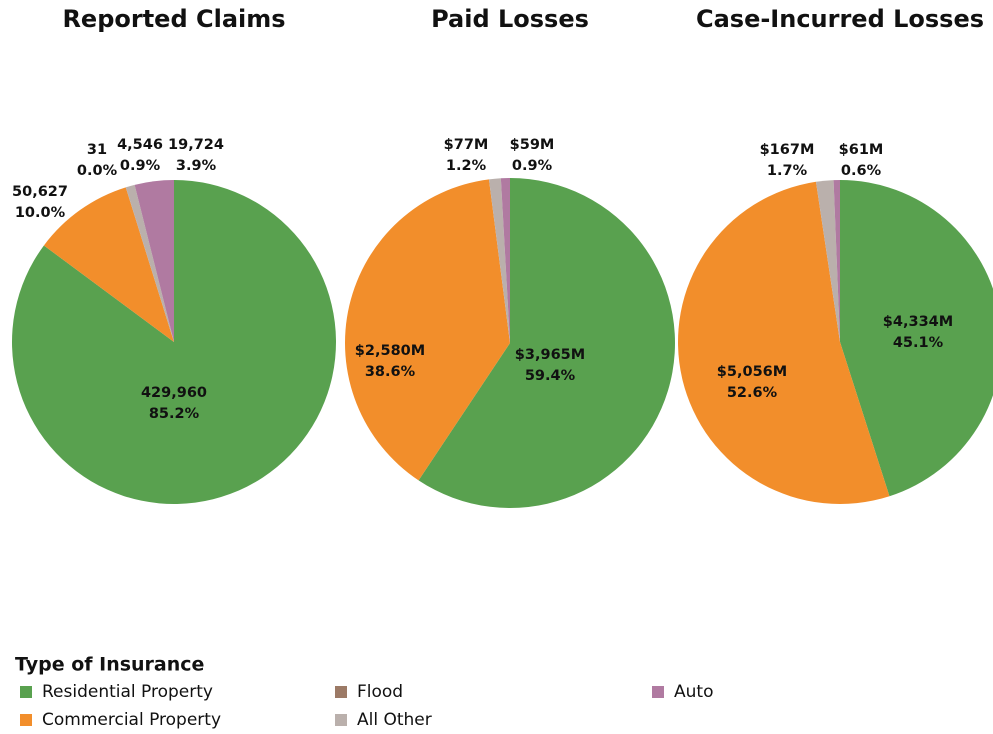 The image size is (993, 734). Describe the element at coordinates (918, 343) in the screenshot. I see `share-label: 45.1%` at that location.